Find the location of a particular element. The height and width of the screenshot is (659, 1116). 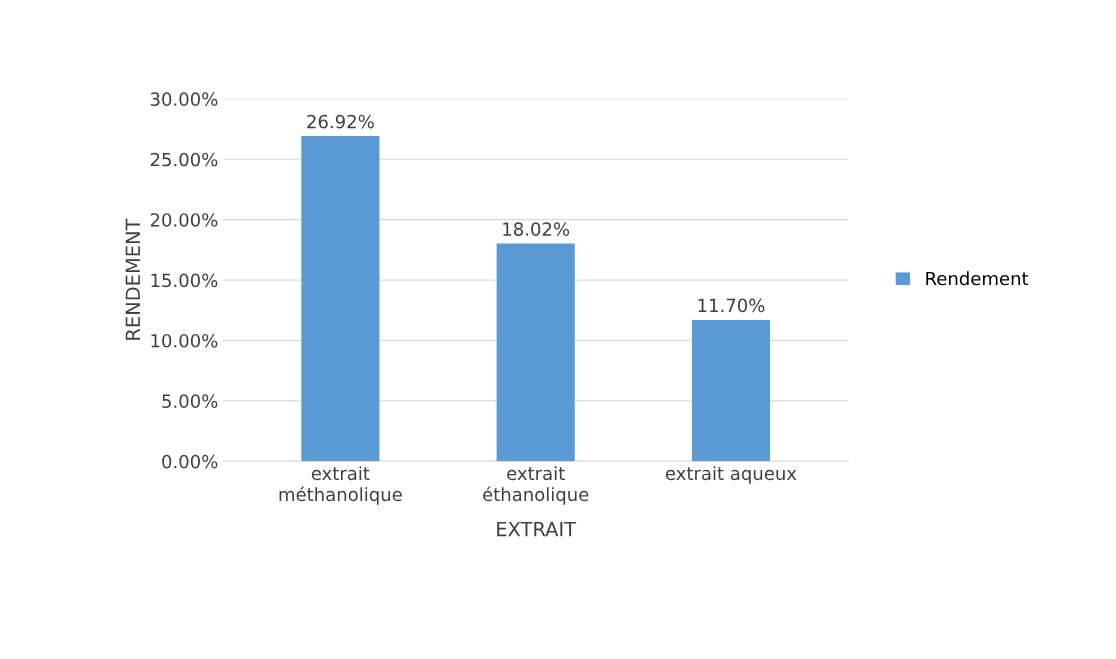

x-axis-title: EXTRAIT is located at coordinates (537, 529).